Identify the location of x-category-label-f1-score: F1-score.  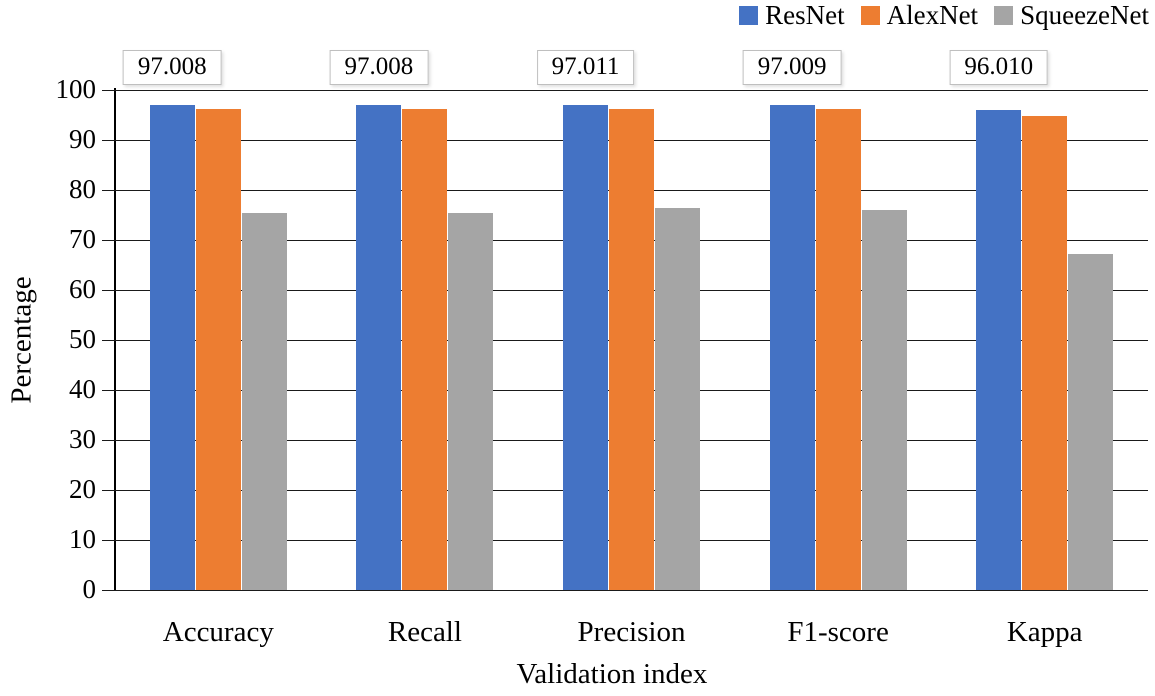
(838, 632).